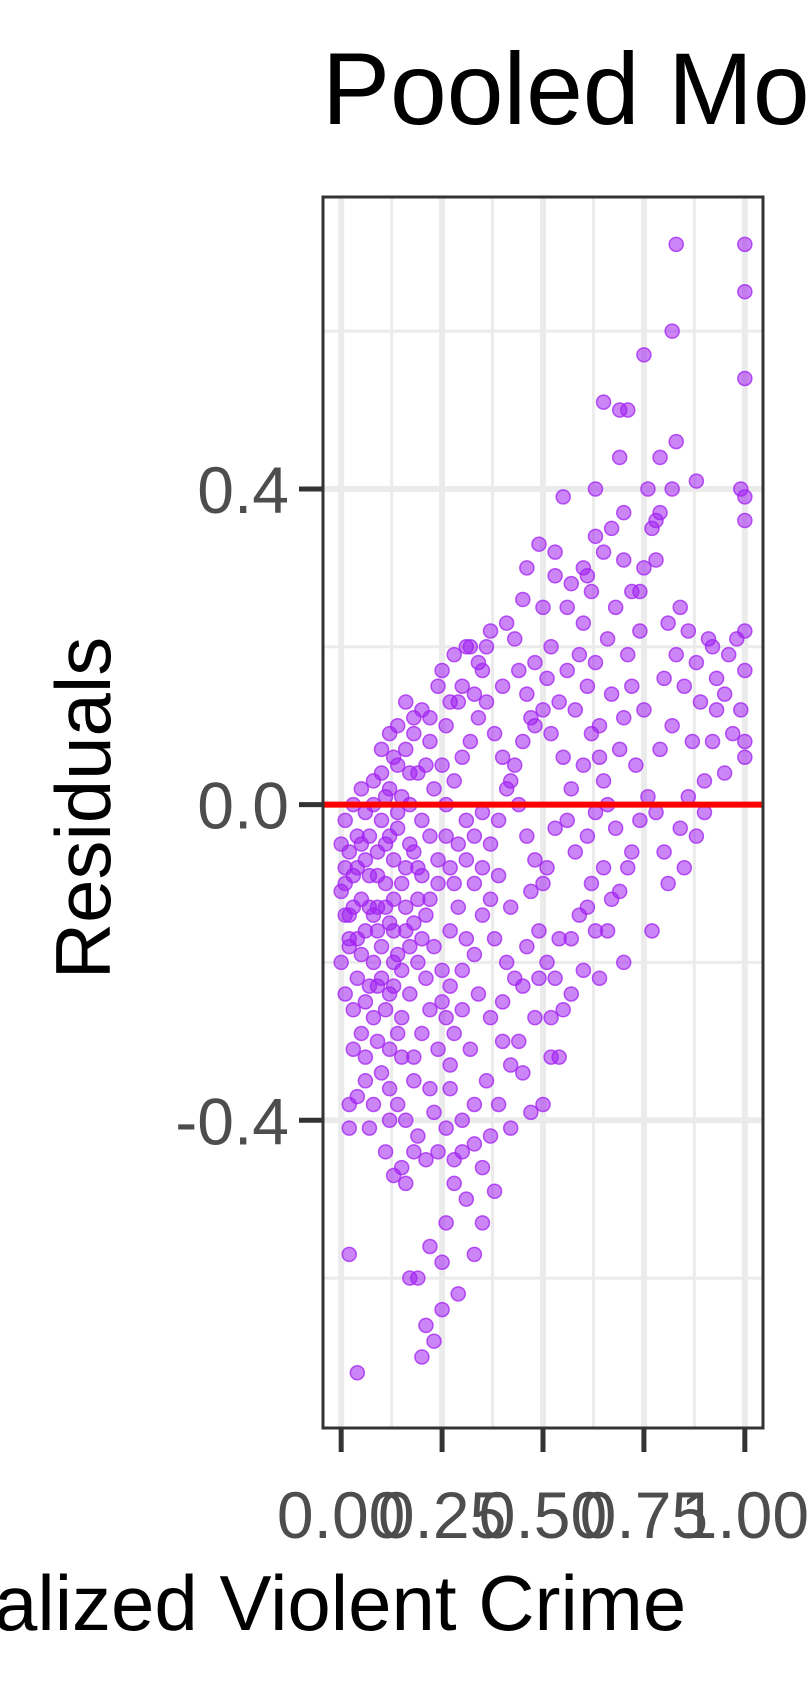 This screenshot has width=811, height=1698. I want to click on x-tick-label: 0.25, so click(442, 1515).